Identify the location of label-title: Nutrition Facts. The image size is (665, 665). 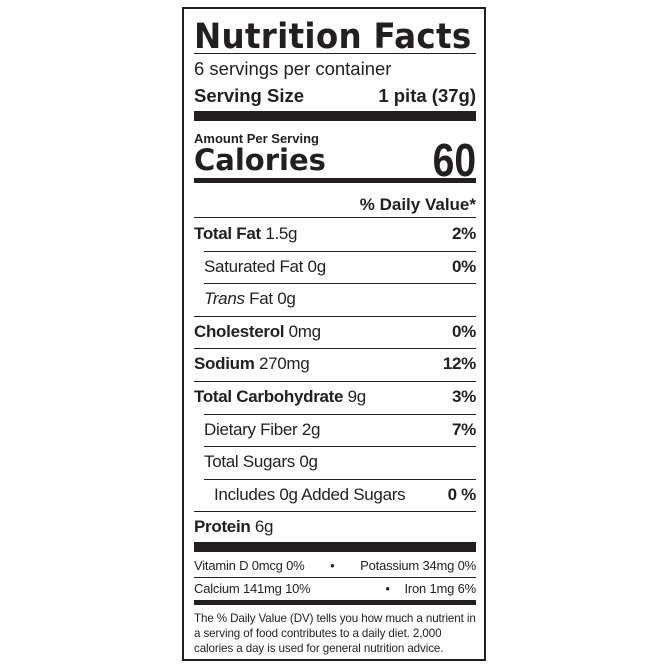
(333, 37).